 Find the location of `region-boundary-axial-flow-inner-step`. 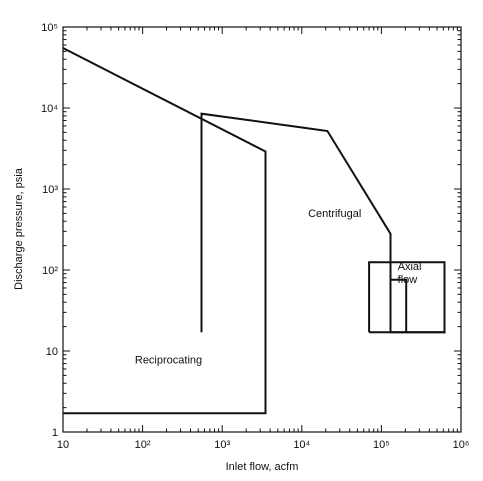

region-boundary-axial-flow-inner-step is located at coordinates (399, 305).